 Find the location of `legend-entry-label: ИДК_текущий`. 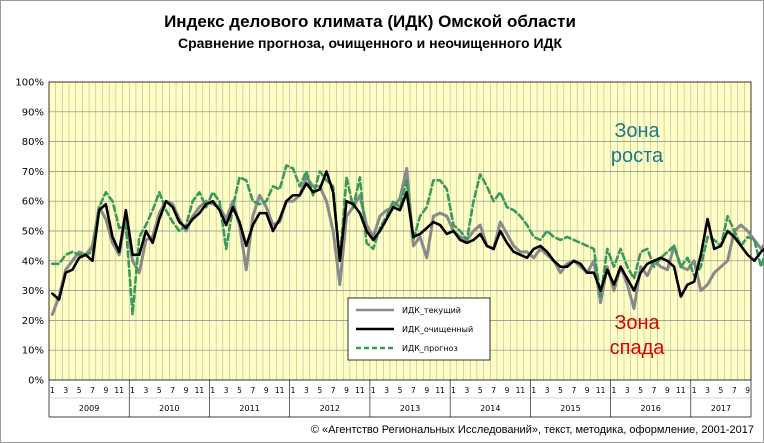

legend-entry-label: ИДК_текущий is located at coordinates (431, 310).